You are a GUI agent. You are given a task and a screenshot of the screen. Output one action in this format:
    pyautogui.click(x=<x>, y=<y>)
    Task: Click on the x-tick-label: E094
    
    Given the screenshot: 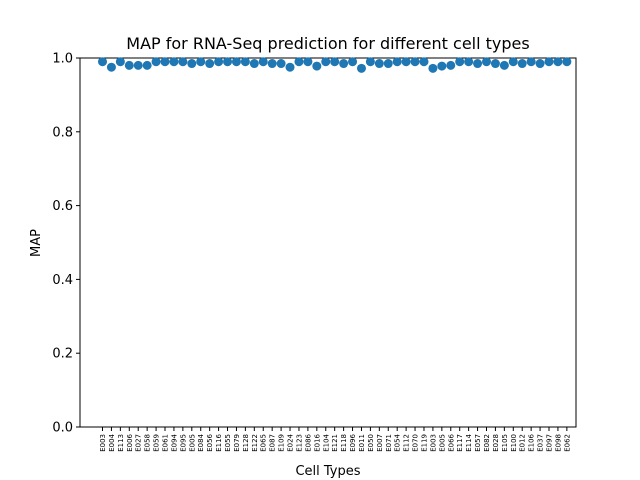 What is the action you would take?
    pyautogui.click(x=174, y=442)
    